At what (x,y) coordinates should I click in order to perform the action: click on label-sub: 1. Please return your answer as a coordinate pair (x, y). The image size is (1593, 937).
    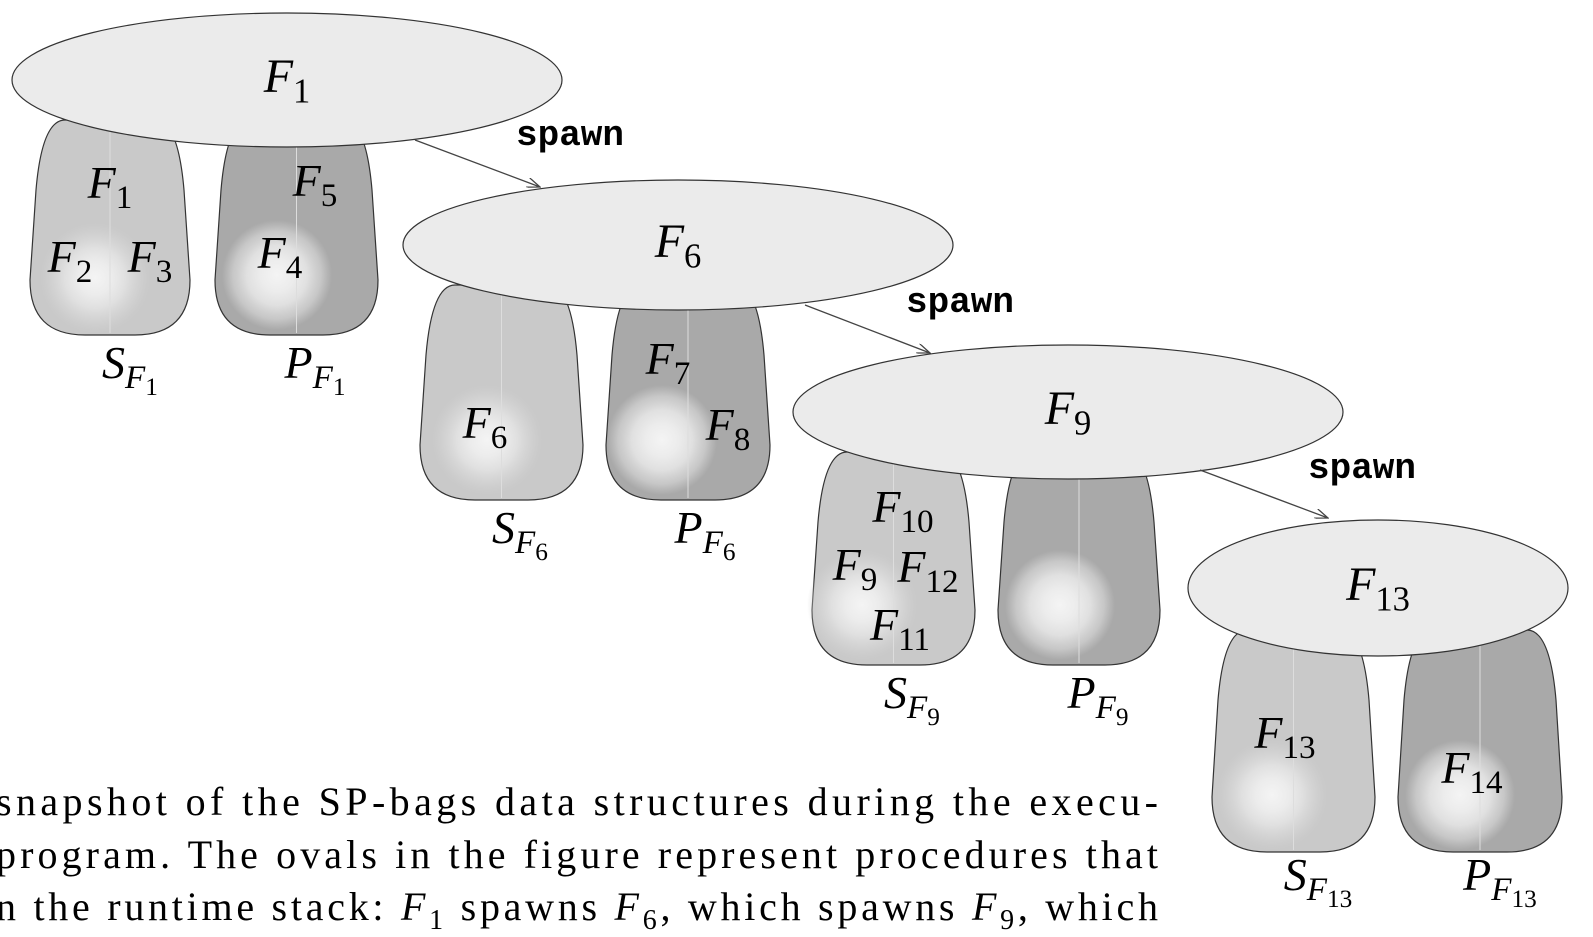
    Looking at the image, I should click on (301, 92).